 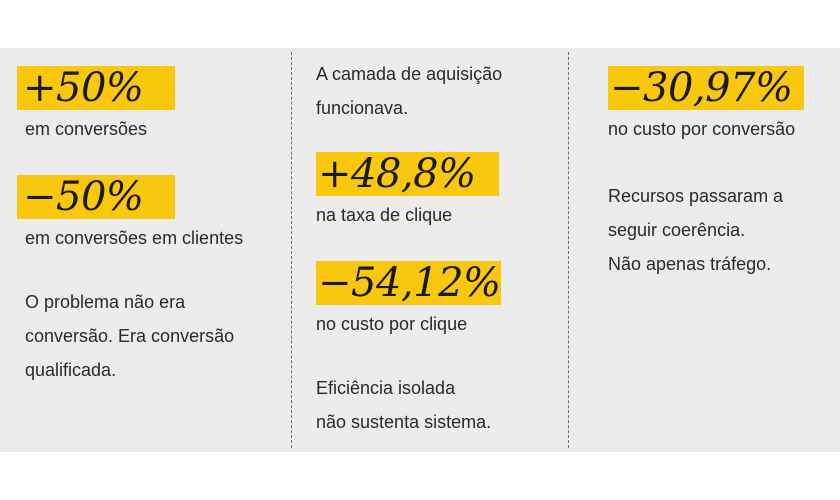 What do you see at coordinates (86, 129) in the screenshot?
I see `stat-label: em conversões` at bounding box center [86, 129].